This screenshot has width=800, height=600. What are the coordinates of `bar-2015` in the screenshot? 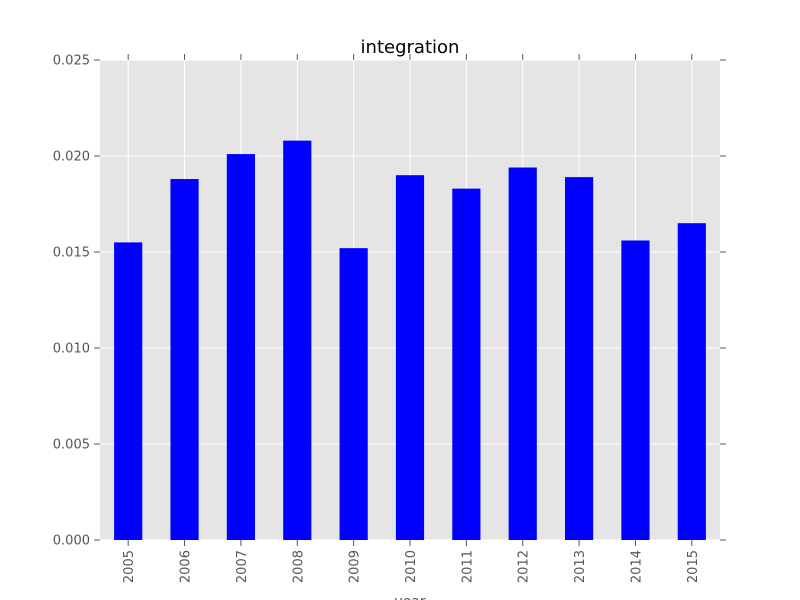 It's located at (691, 381).